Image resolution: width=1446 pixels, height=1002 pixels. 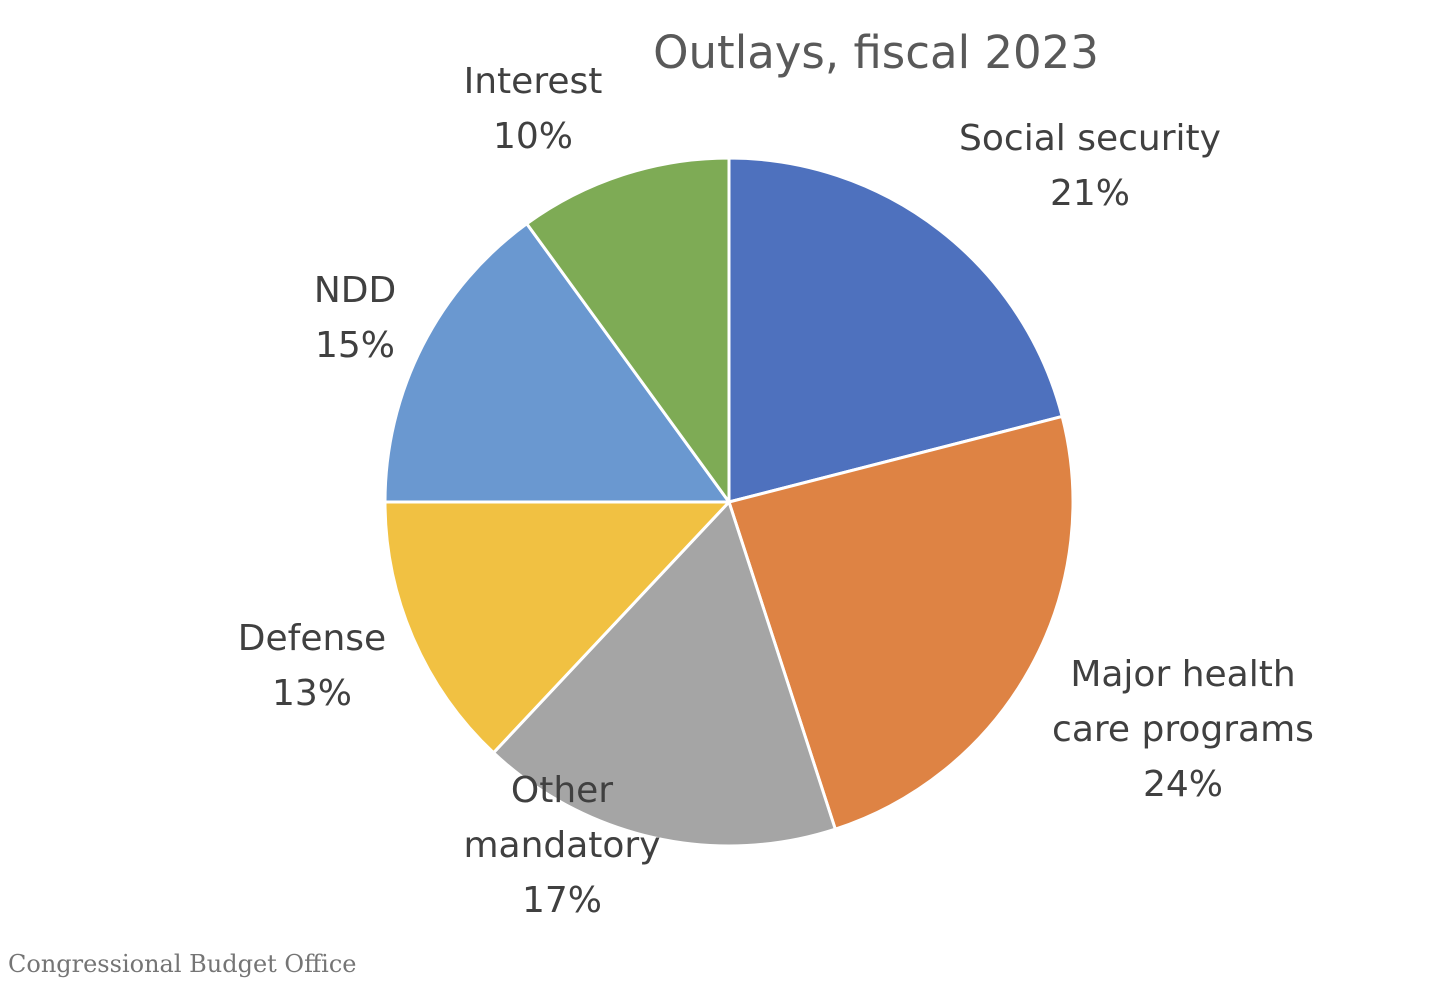 What do you see at coordinates (876, 52) in the screenshot?
I see `chart-title: Outlays, fiscal 2023` at bounding box center [876, 52].